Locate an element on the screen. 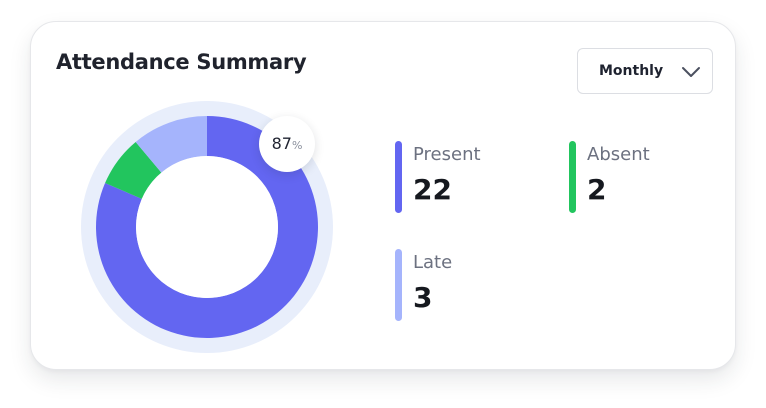 Image resolution: width=766 pixels, height=408 pixels. stat-absent-value: 2 is located at coordinates (597, 189).